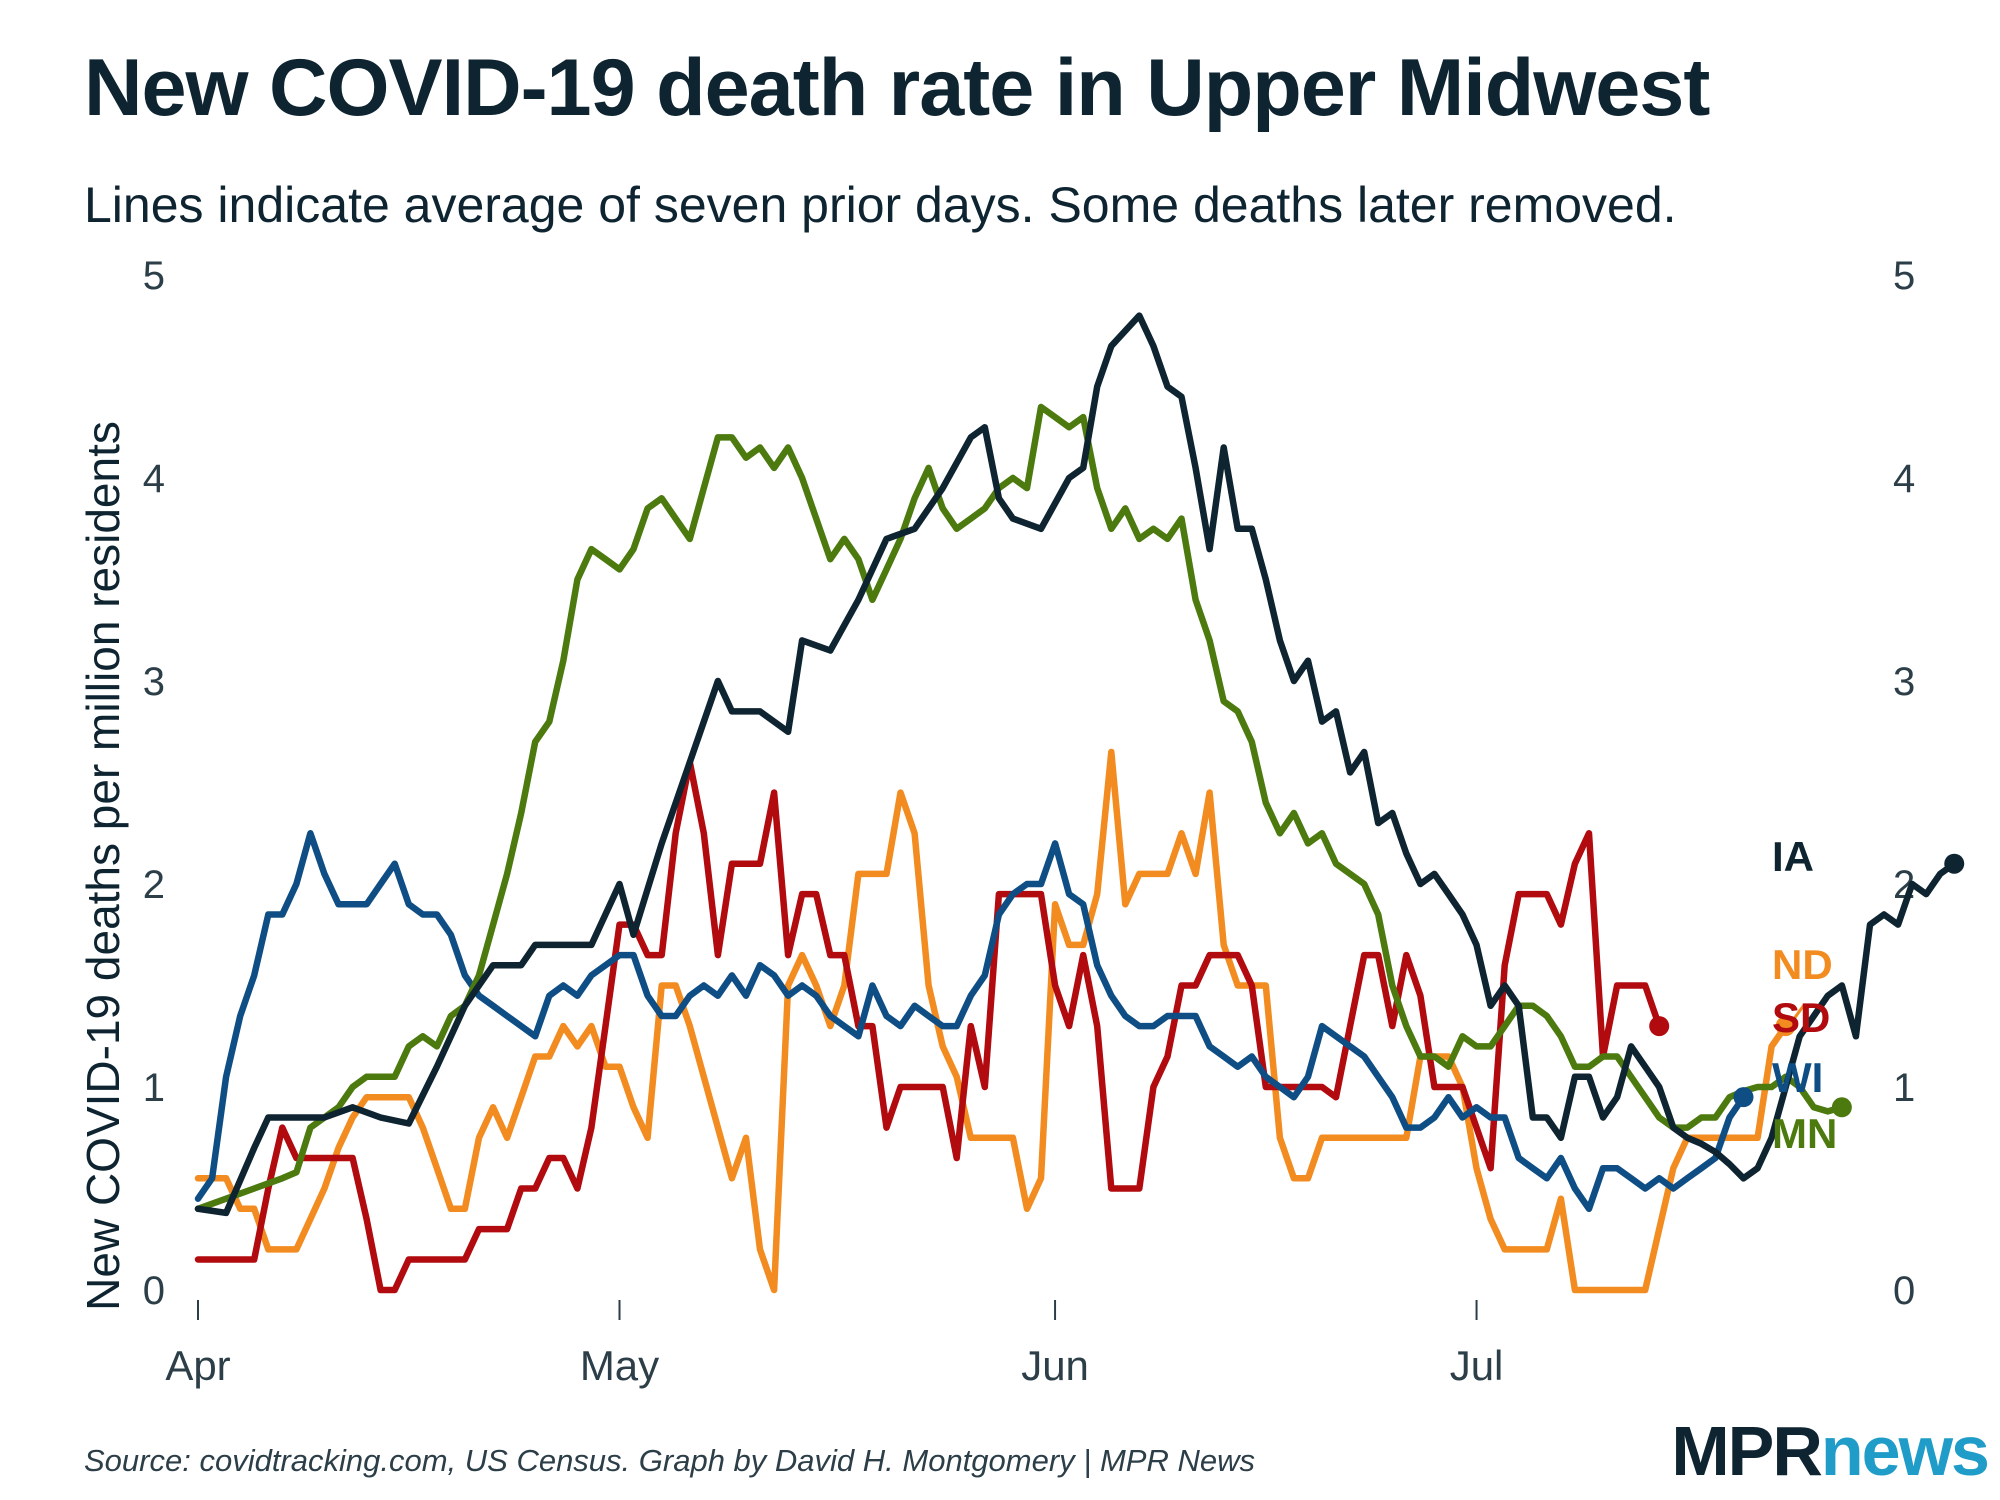 The height and width of the screenshot is (1500, 2000). Describe the element at coordinates (1055, 1365) in the screenshot. I see `x-tick-label: Jun` at that location.